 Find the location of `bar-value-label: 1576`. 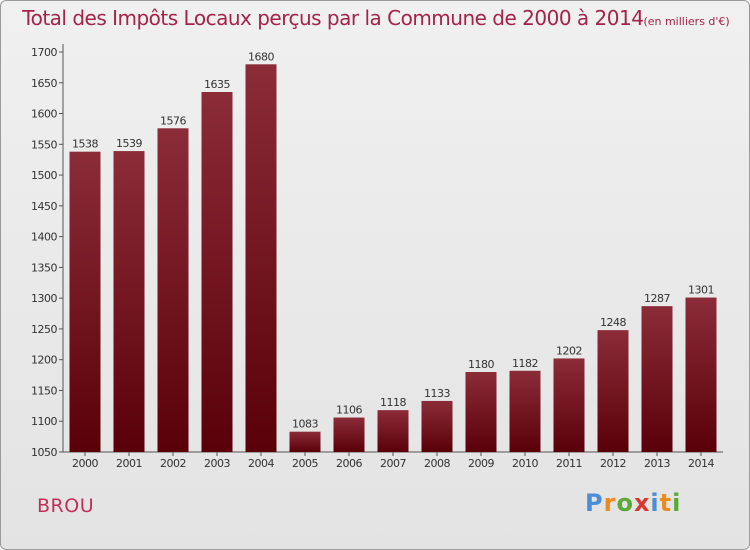

bar-value-label: 1576 is located at coordinates (173, 120).